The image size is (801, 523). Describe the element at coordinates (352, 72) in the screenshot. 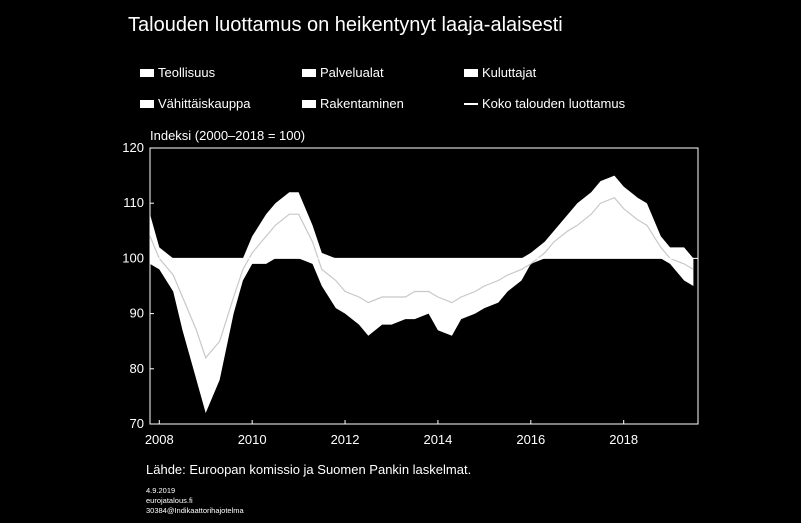

I see `legend-label: Palvelualat` at that location.